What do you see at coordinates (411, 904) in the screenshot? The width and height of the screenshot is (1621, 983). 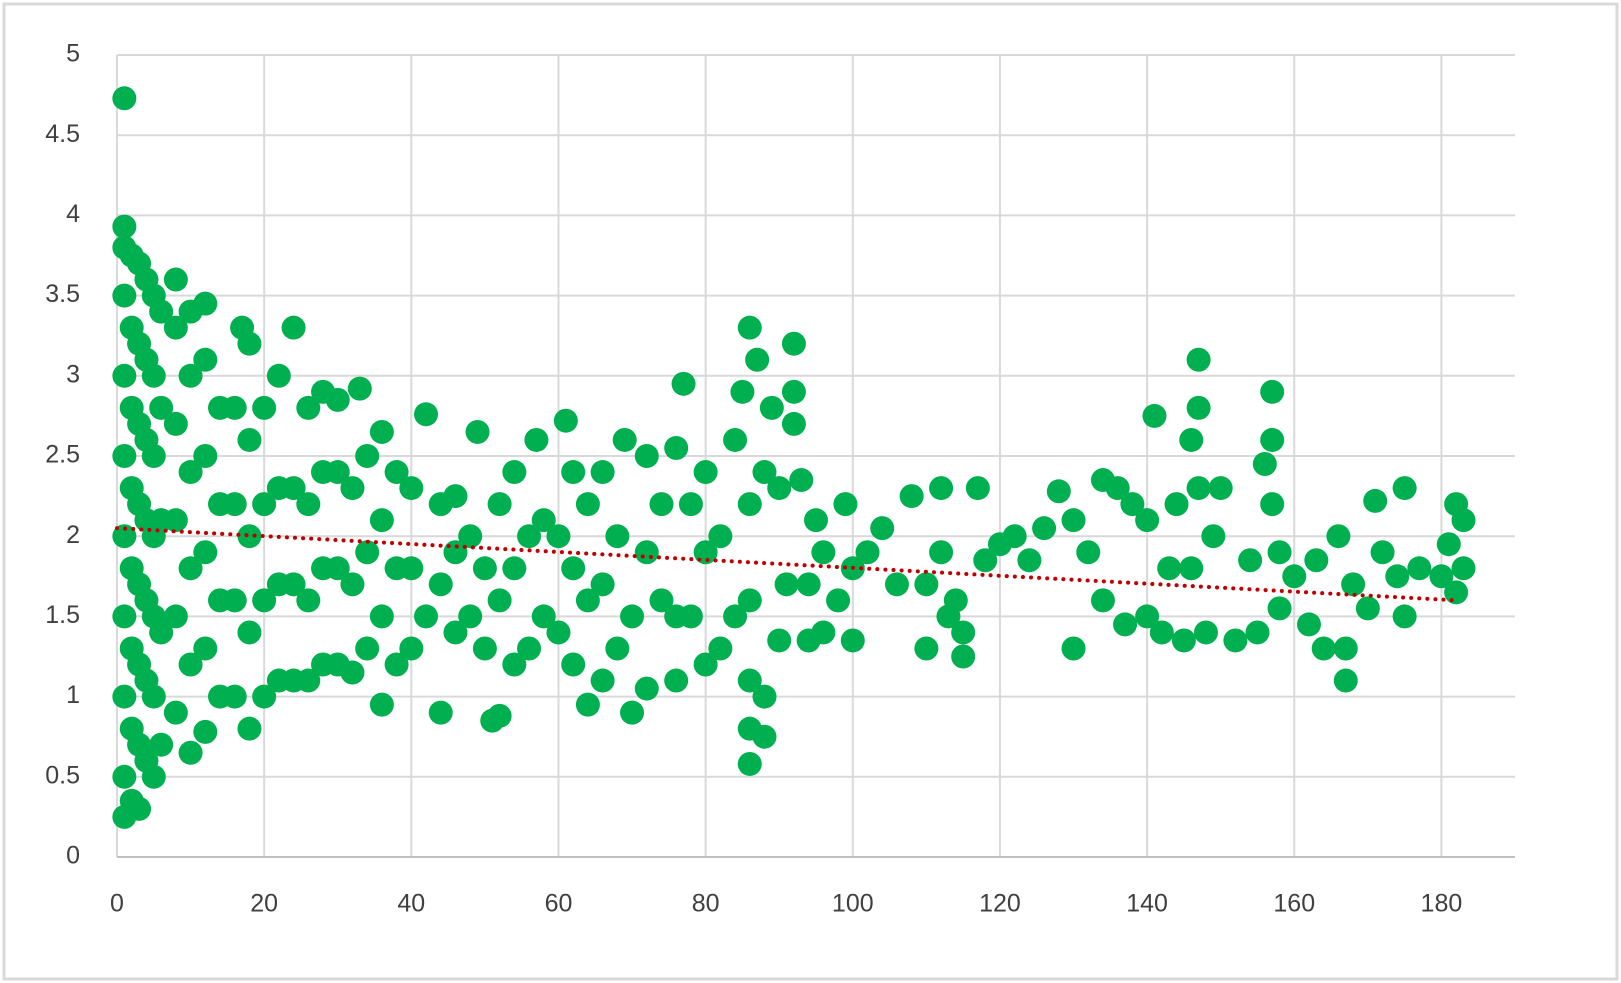 I see `x-tick-label: 40` at bounding box center [411, 904].